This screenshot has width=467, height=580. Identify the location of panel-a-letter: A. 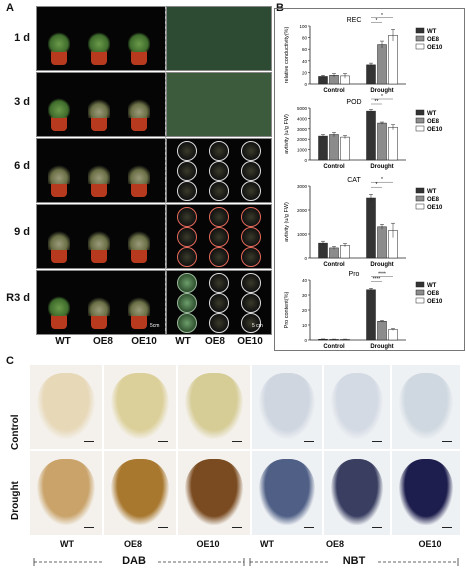
(10, 8).